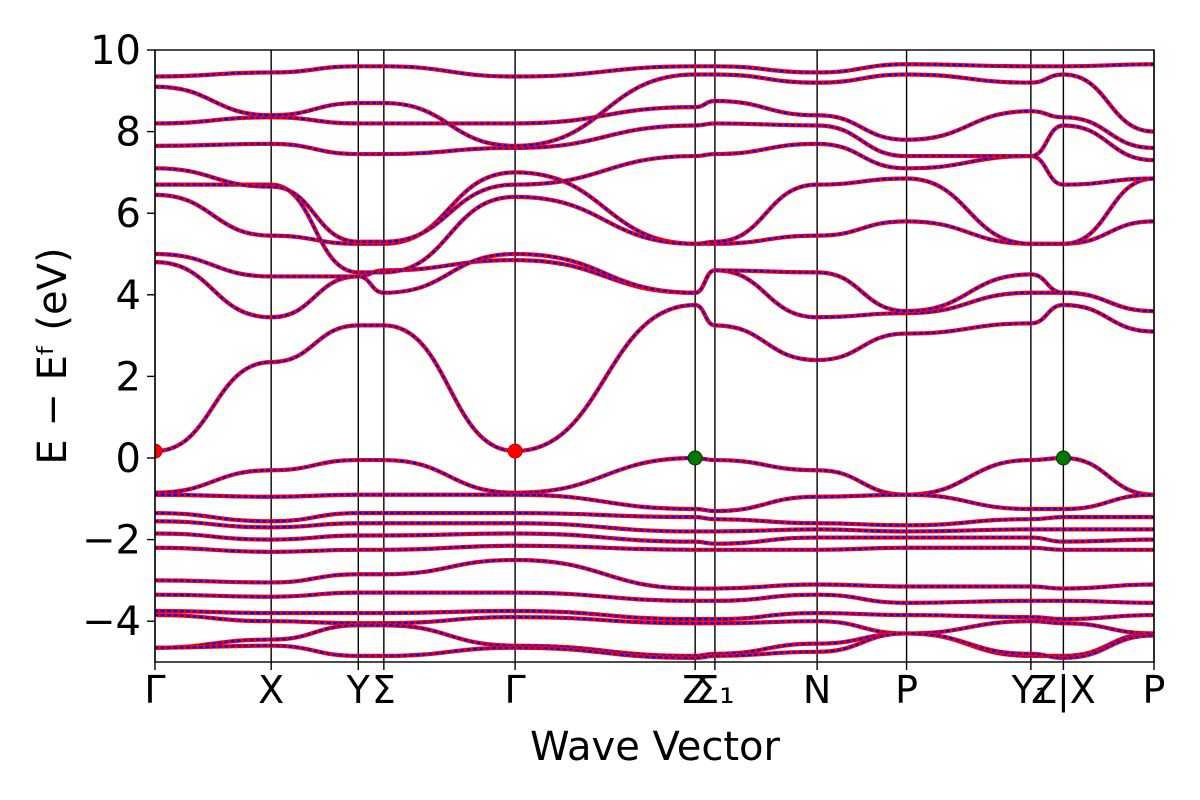  I want to click on y-tick-label: −4, so click(111, 622).